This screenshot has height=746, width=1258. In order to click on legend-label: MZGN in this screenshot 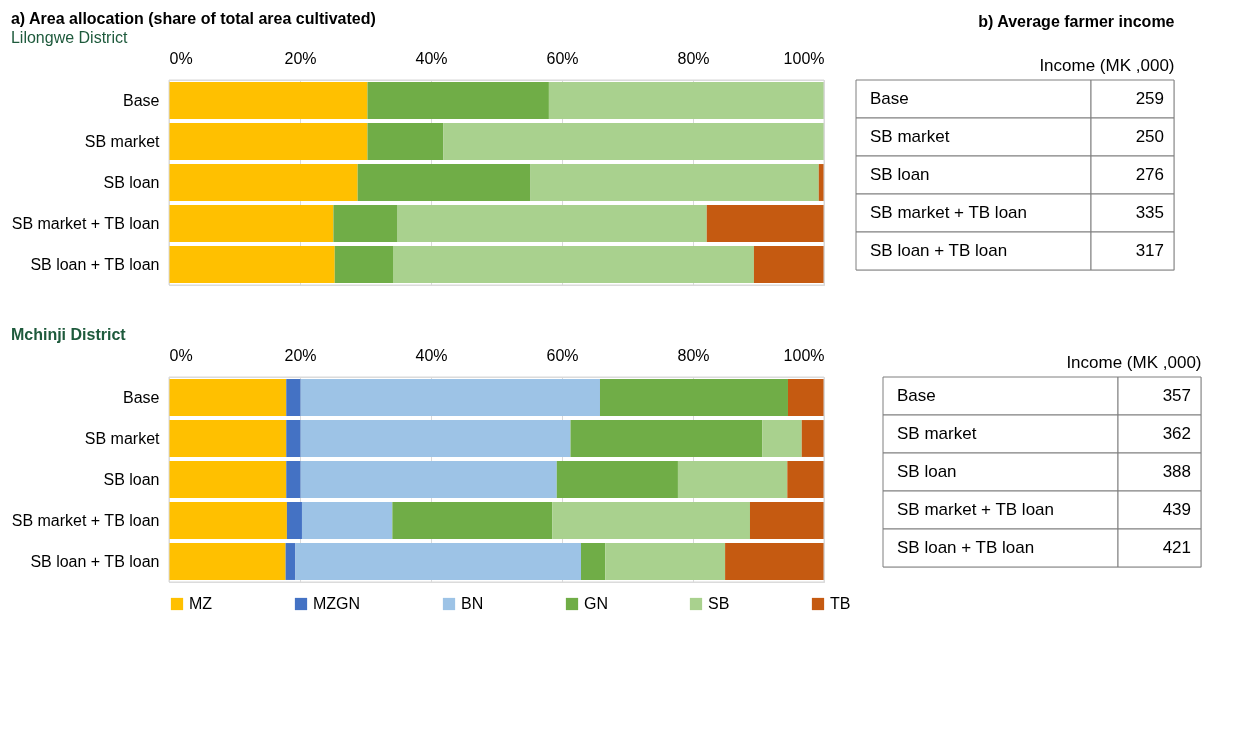, I will do `click(337, 603)`.